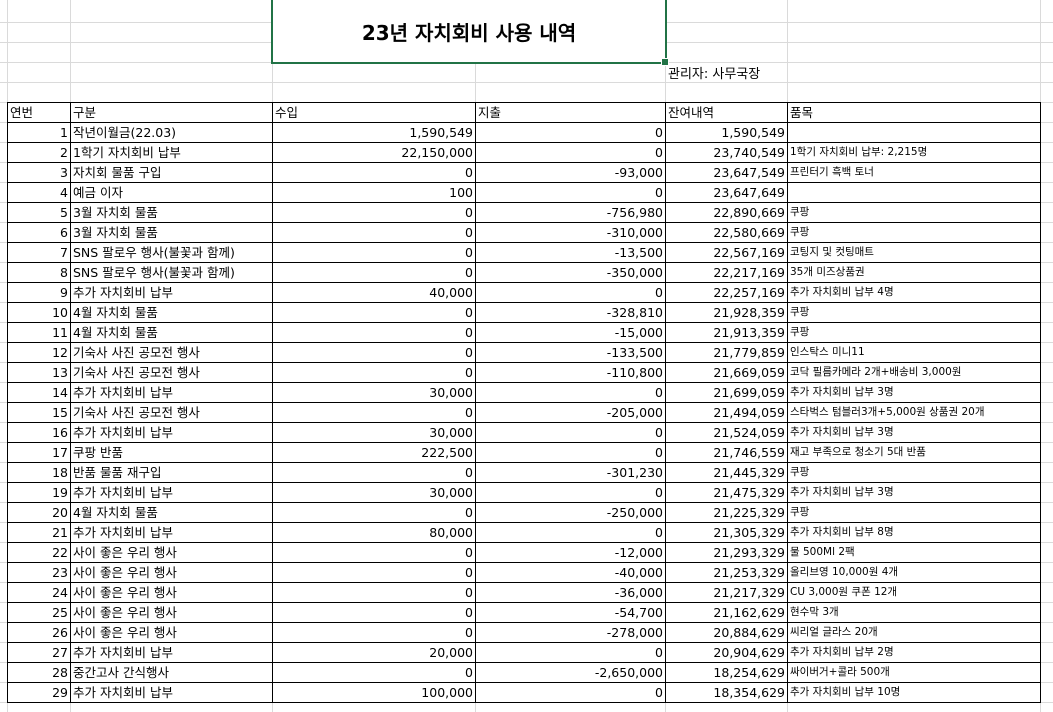 This screenshot has height=712, width=1053. I want to click on manager-cell: 관리자: 사무국장, so click(714, 74).